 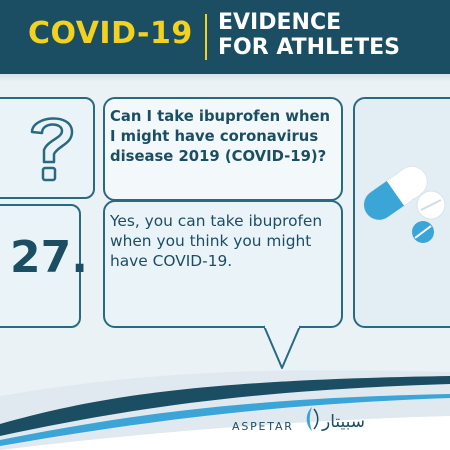 What do you see at coordinates (263, 426) in the screenshot?
I see `brand-name: ASPETAR` at bounding box center [263, 426].